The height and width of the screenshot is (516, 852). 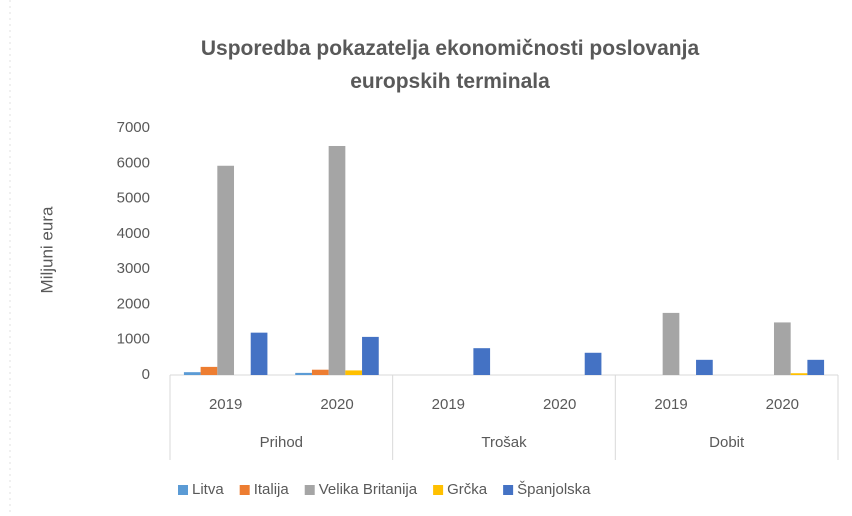 I want to click on legend-label: Italija, so click(x=272, y=489).